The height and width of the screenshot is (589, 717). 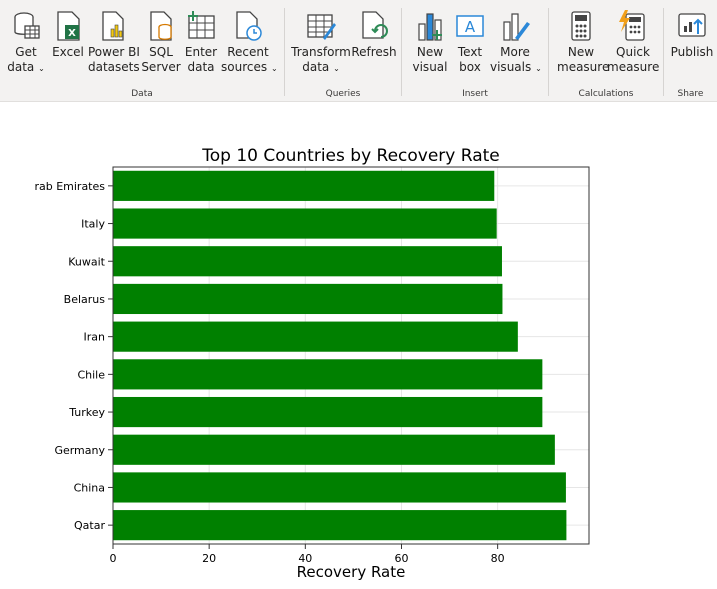 What do you see at coordinates (26, 52) in the screenshot?
I see `get-data-label: Get` at bounding box center [26, 52].